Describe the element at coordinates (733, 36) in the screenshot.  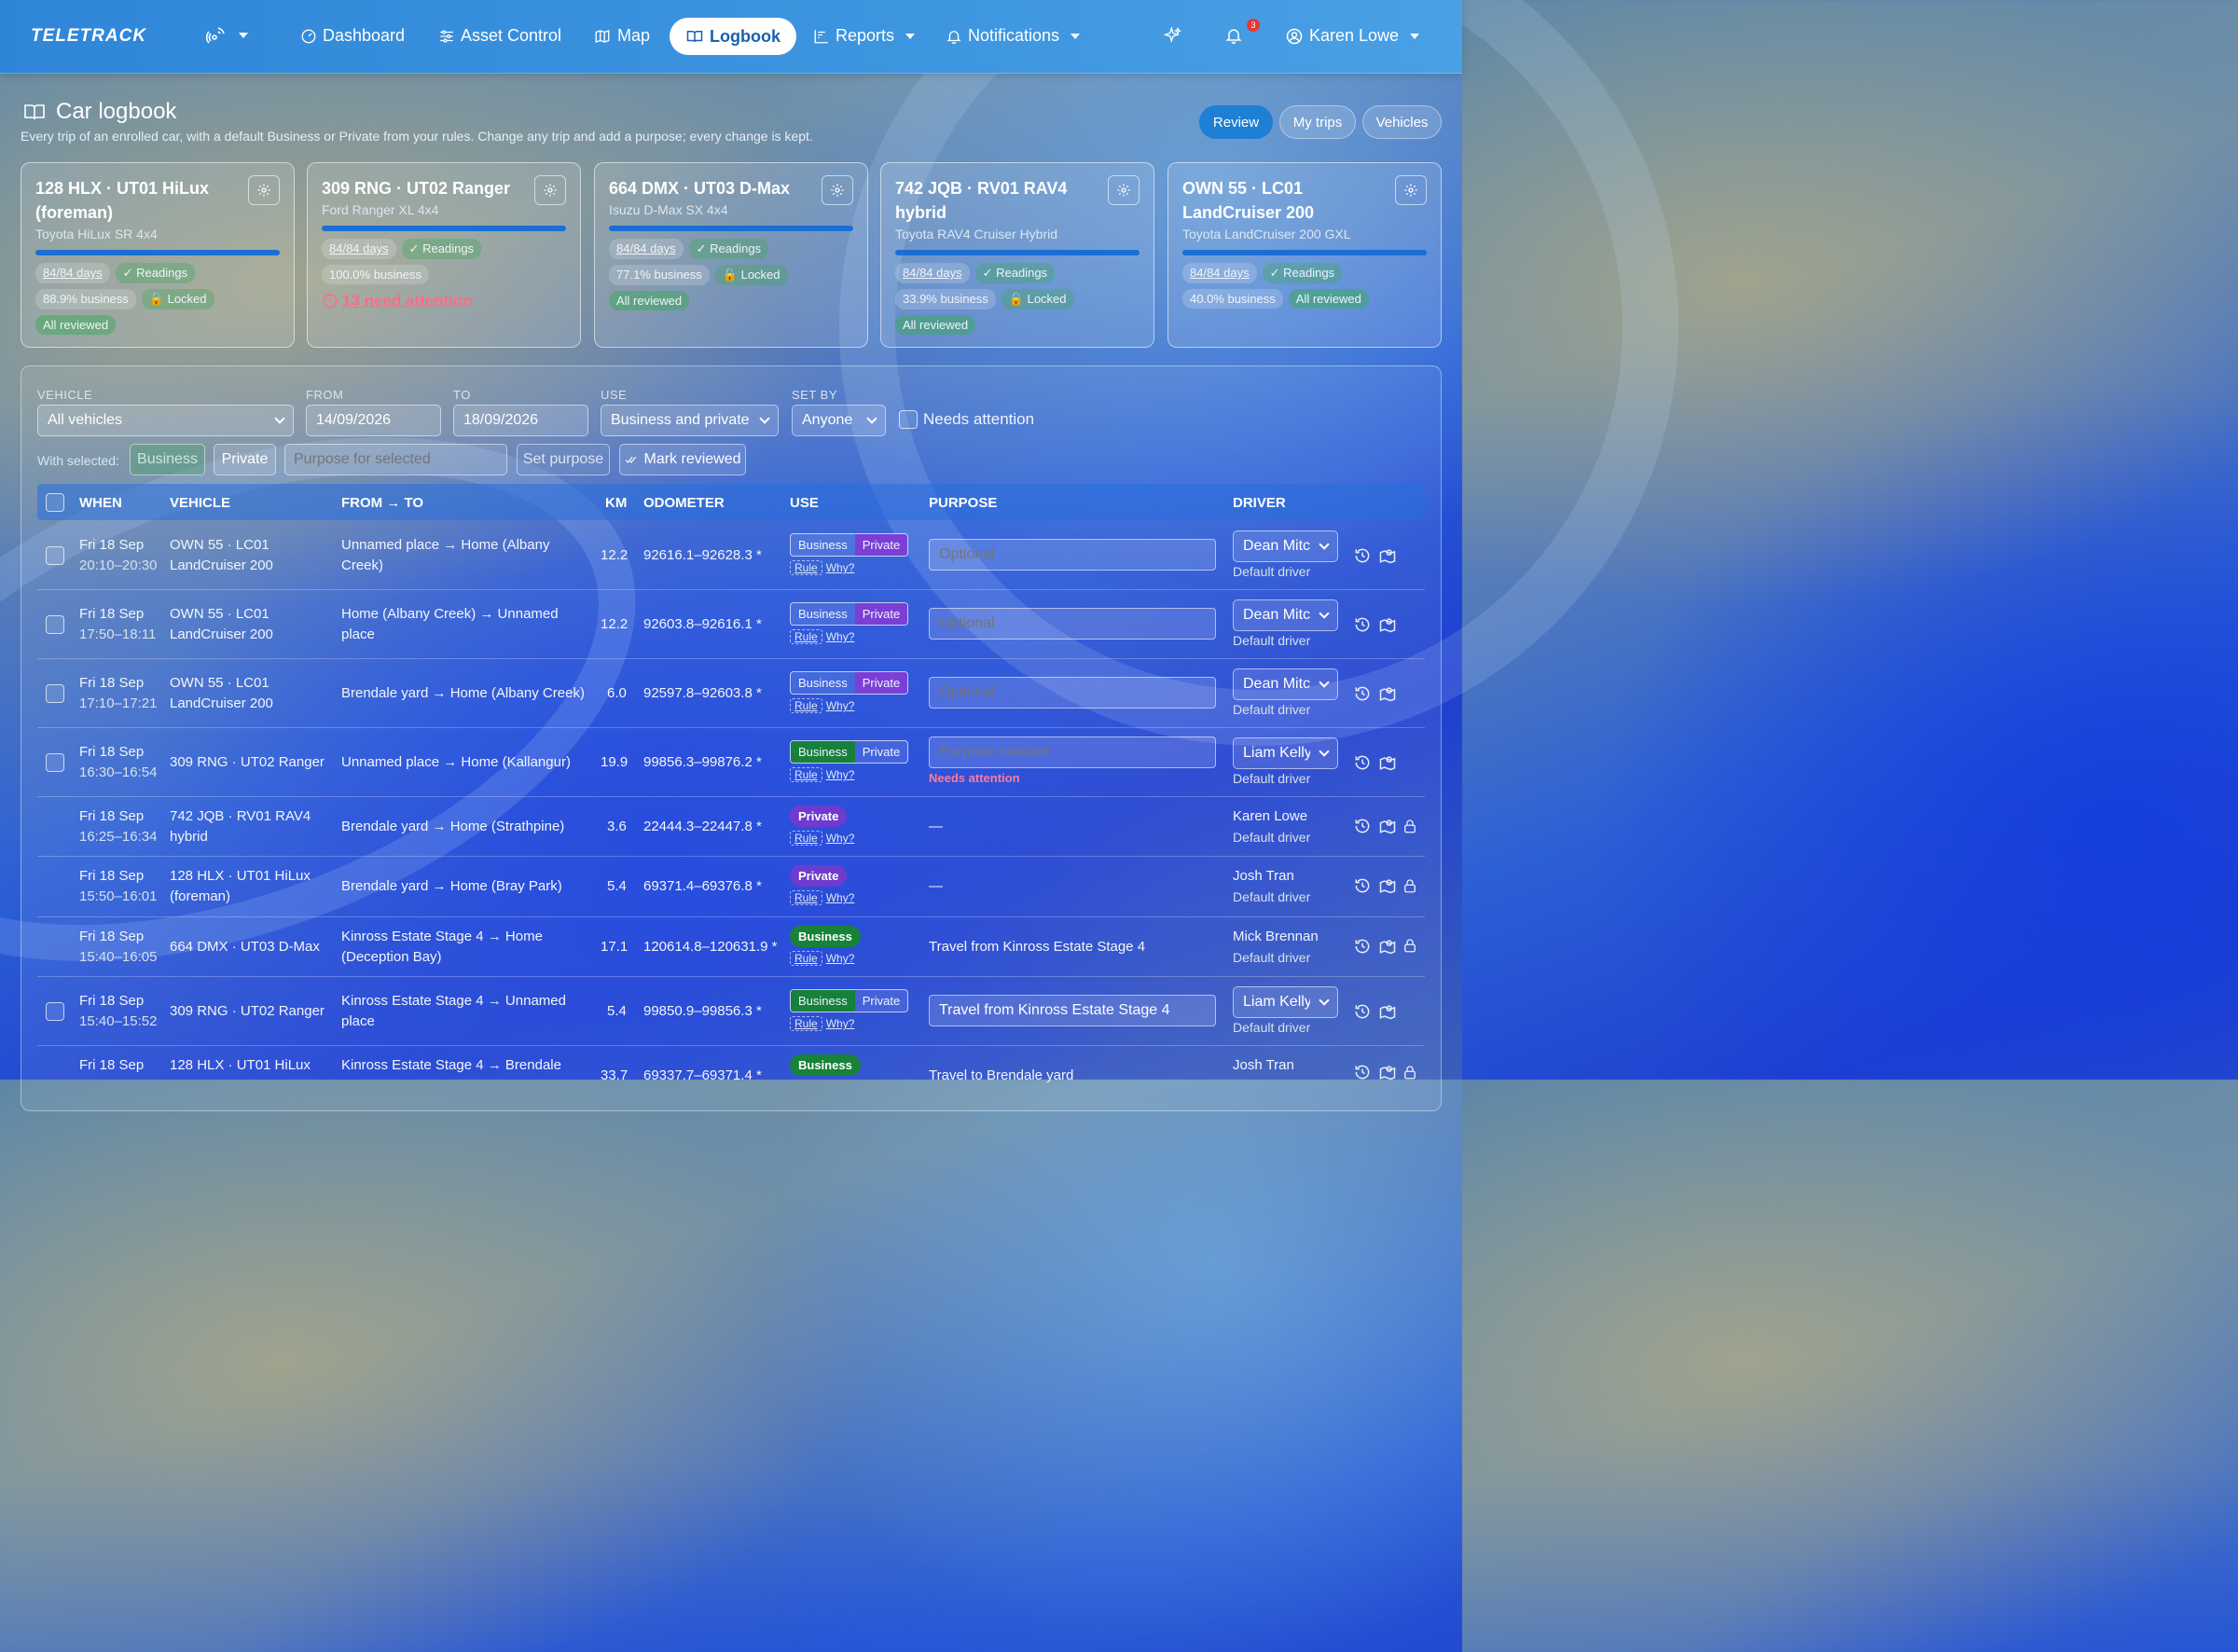
I see `nav-logbook: Logbook` at that location.